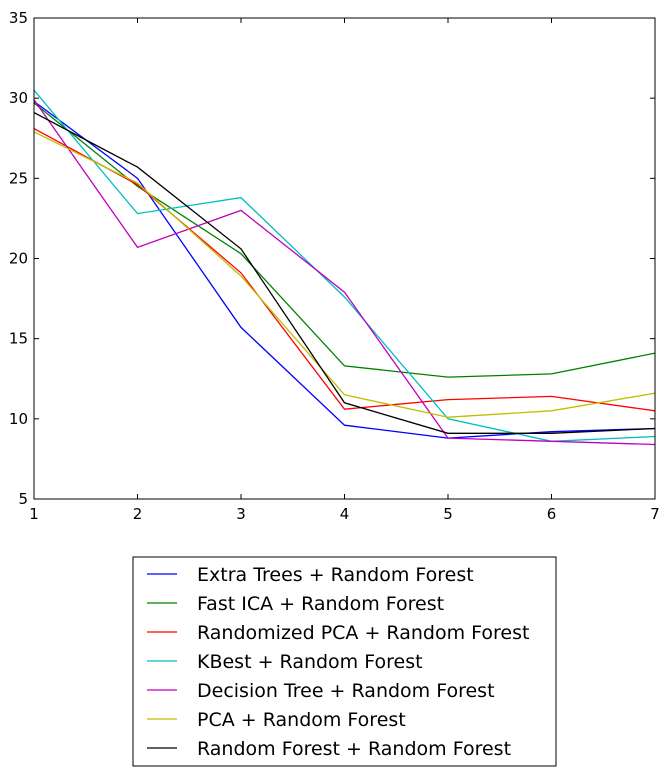 This screenshot has width=668, height=776. Describe the element at coordinates (320, 604) in the screenshot. I see `legend-label-2: Fast ICA + Random Forest` at that location.